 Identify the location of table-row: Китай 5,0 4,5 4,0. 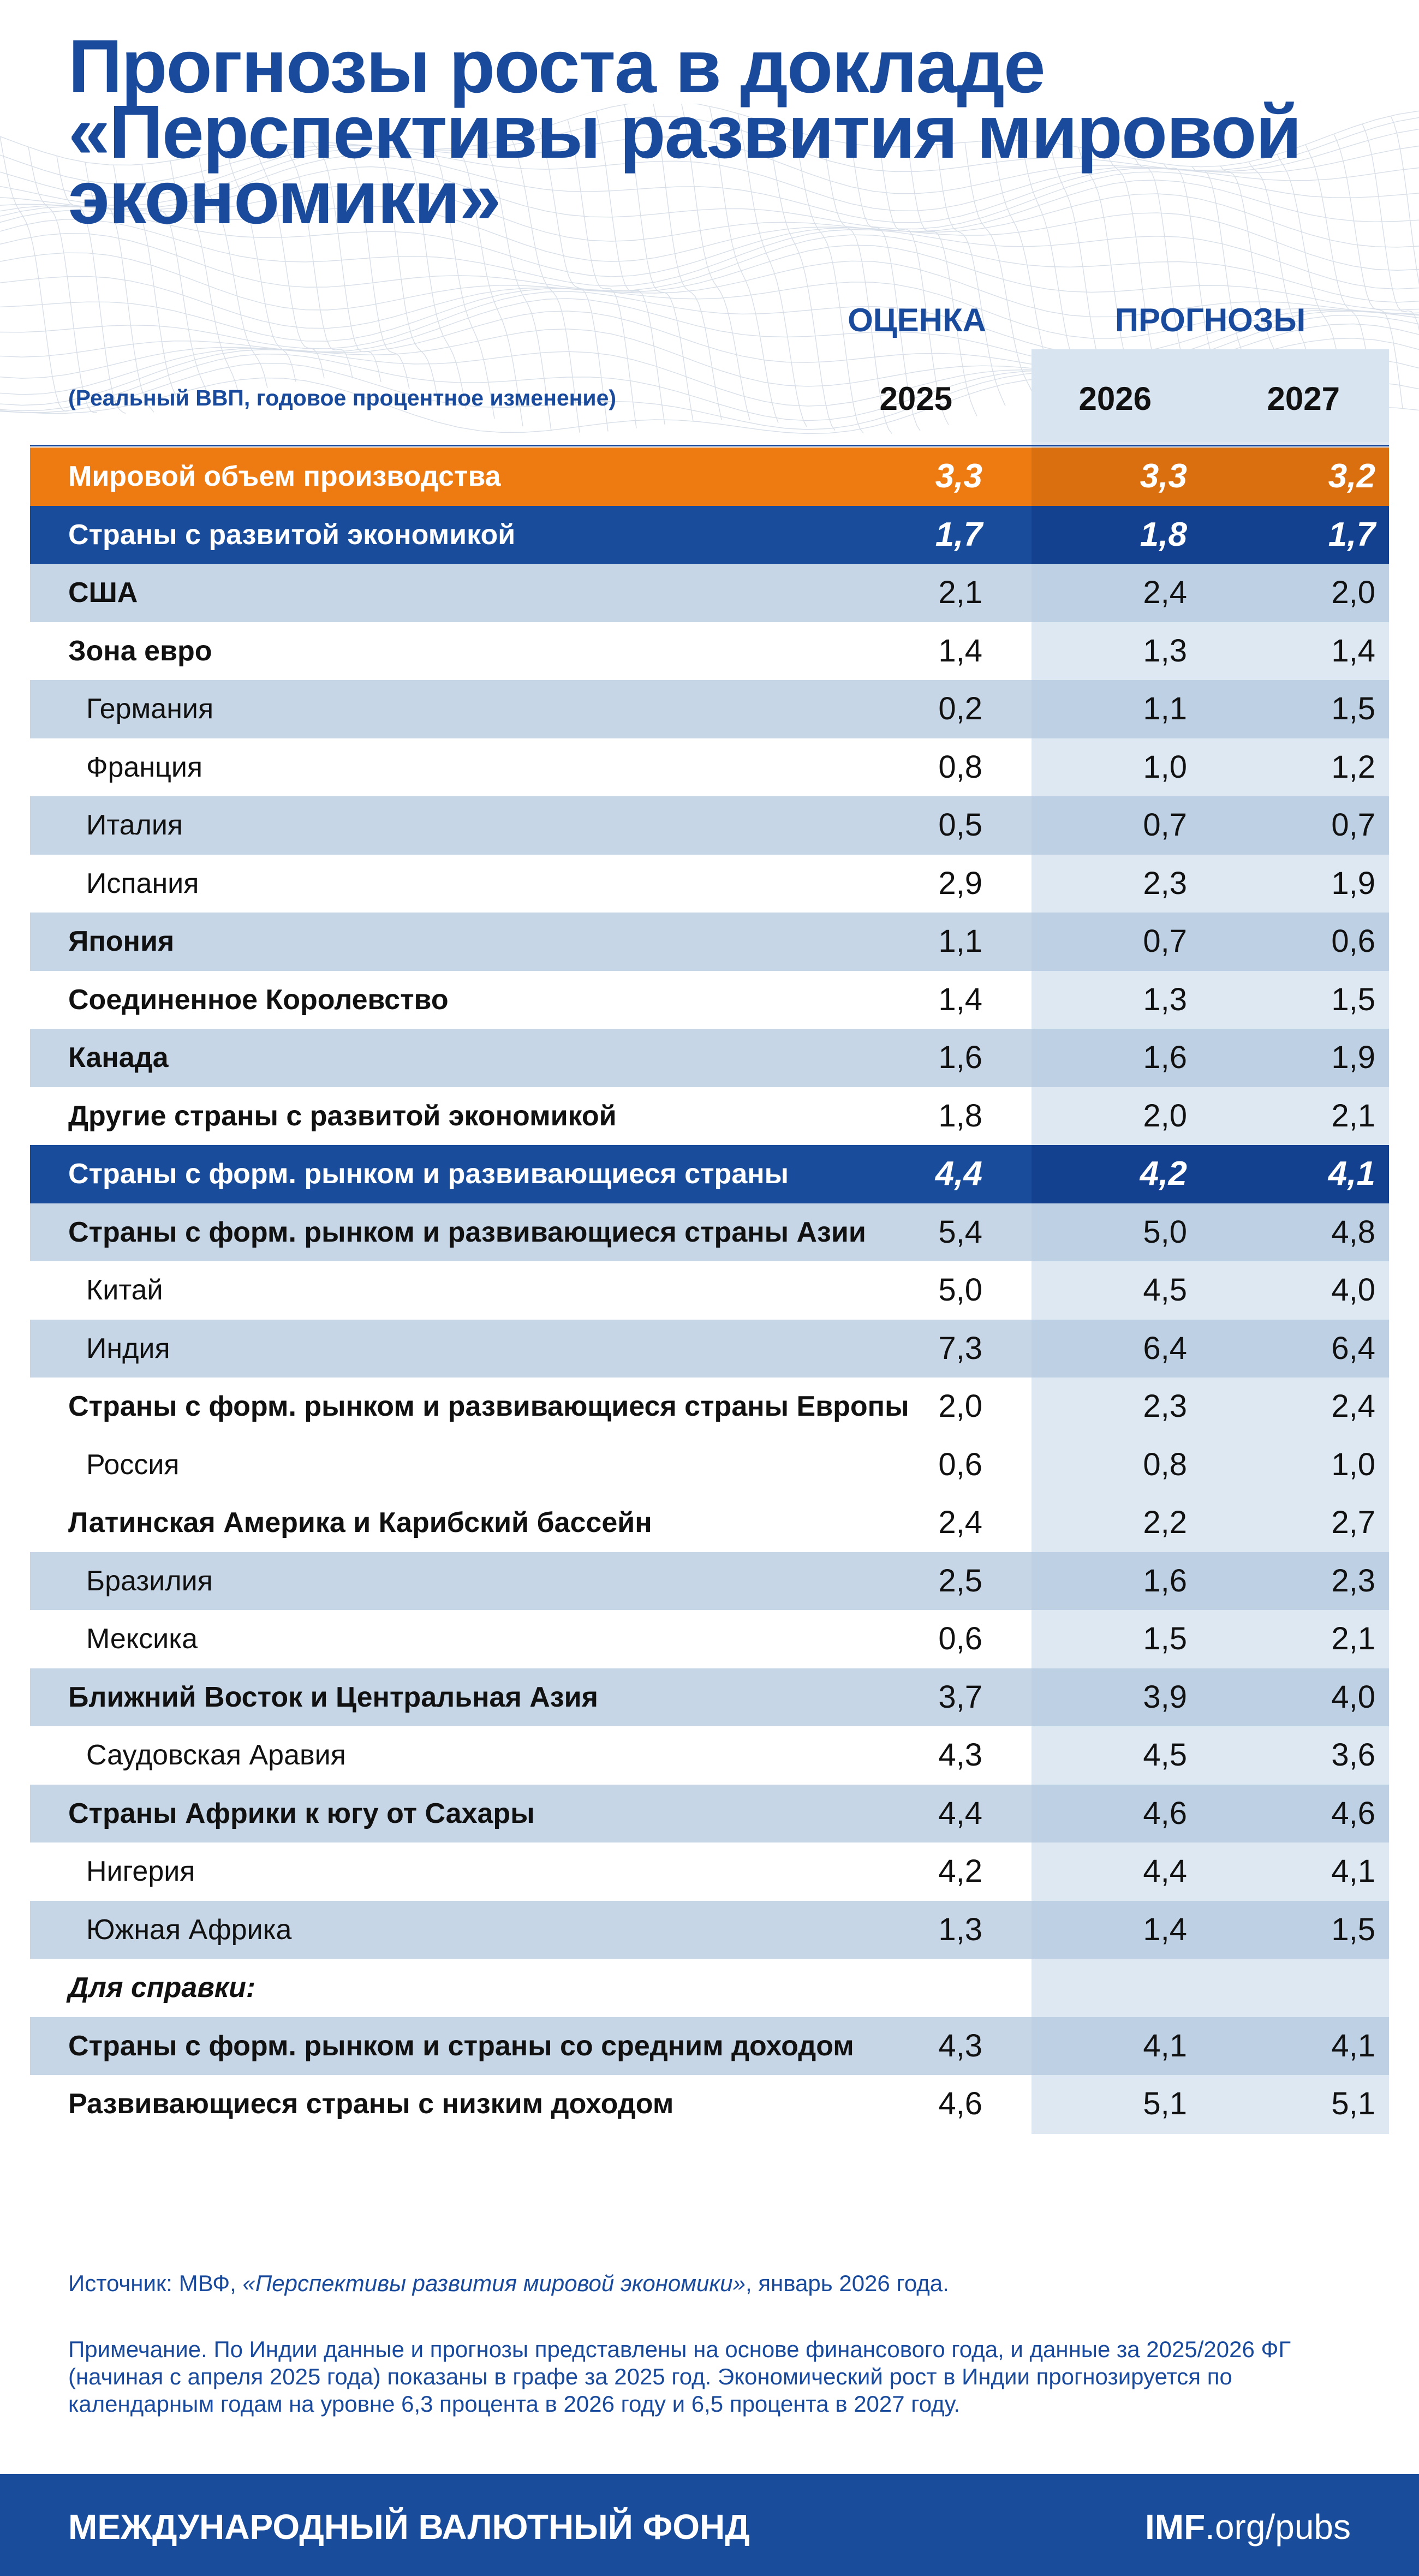
(709, 1290).